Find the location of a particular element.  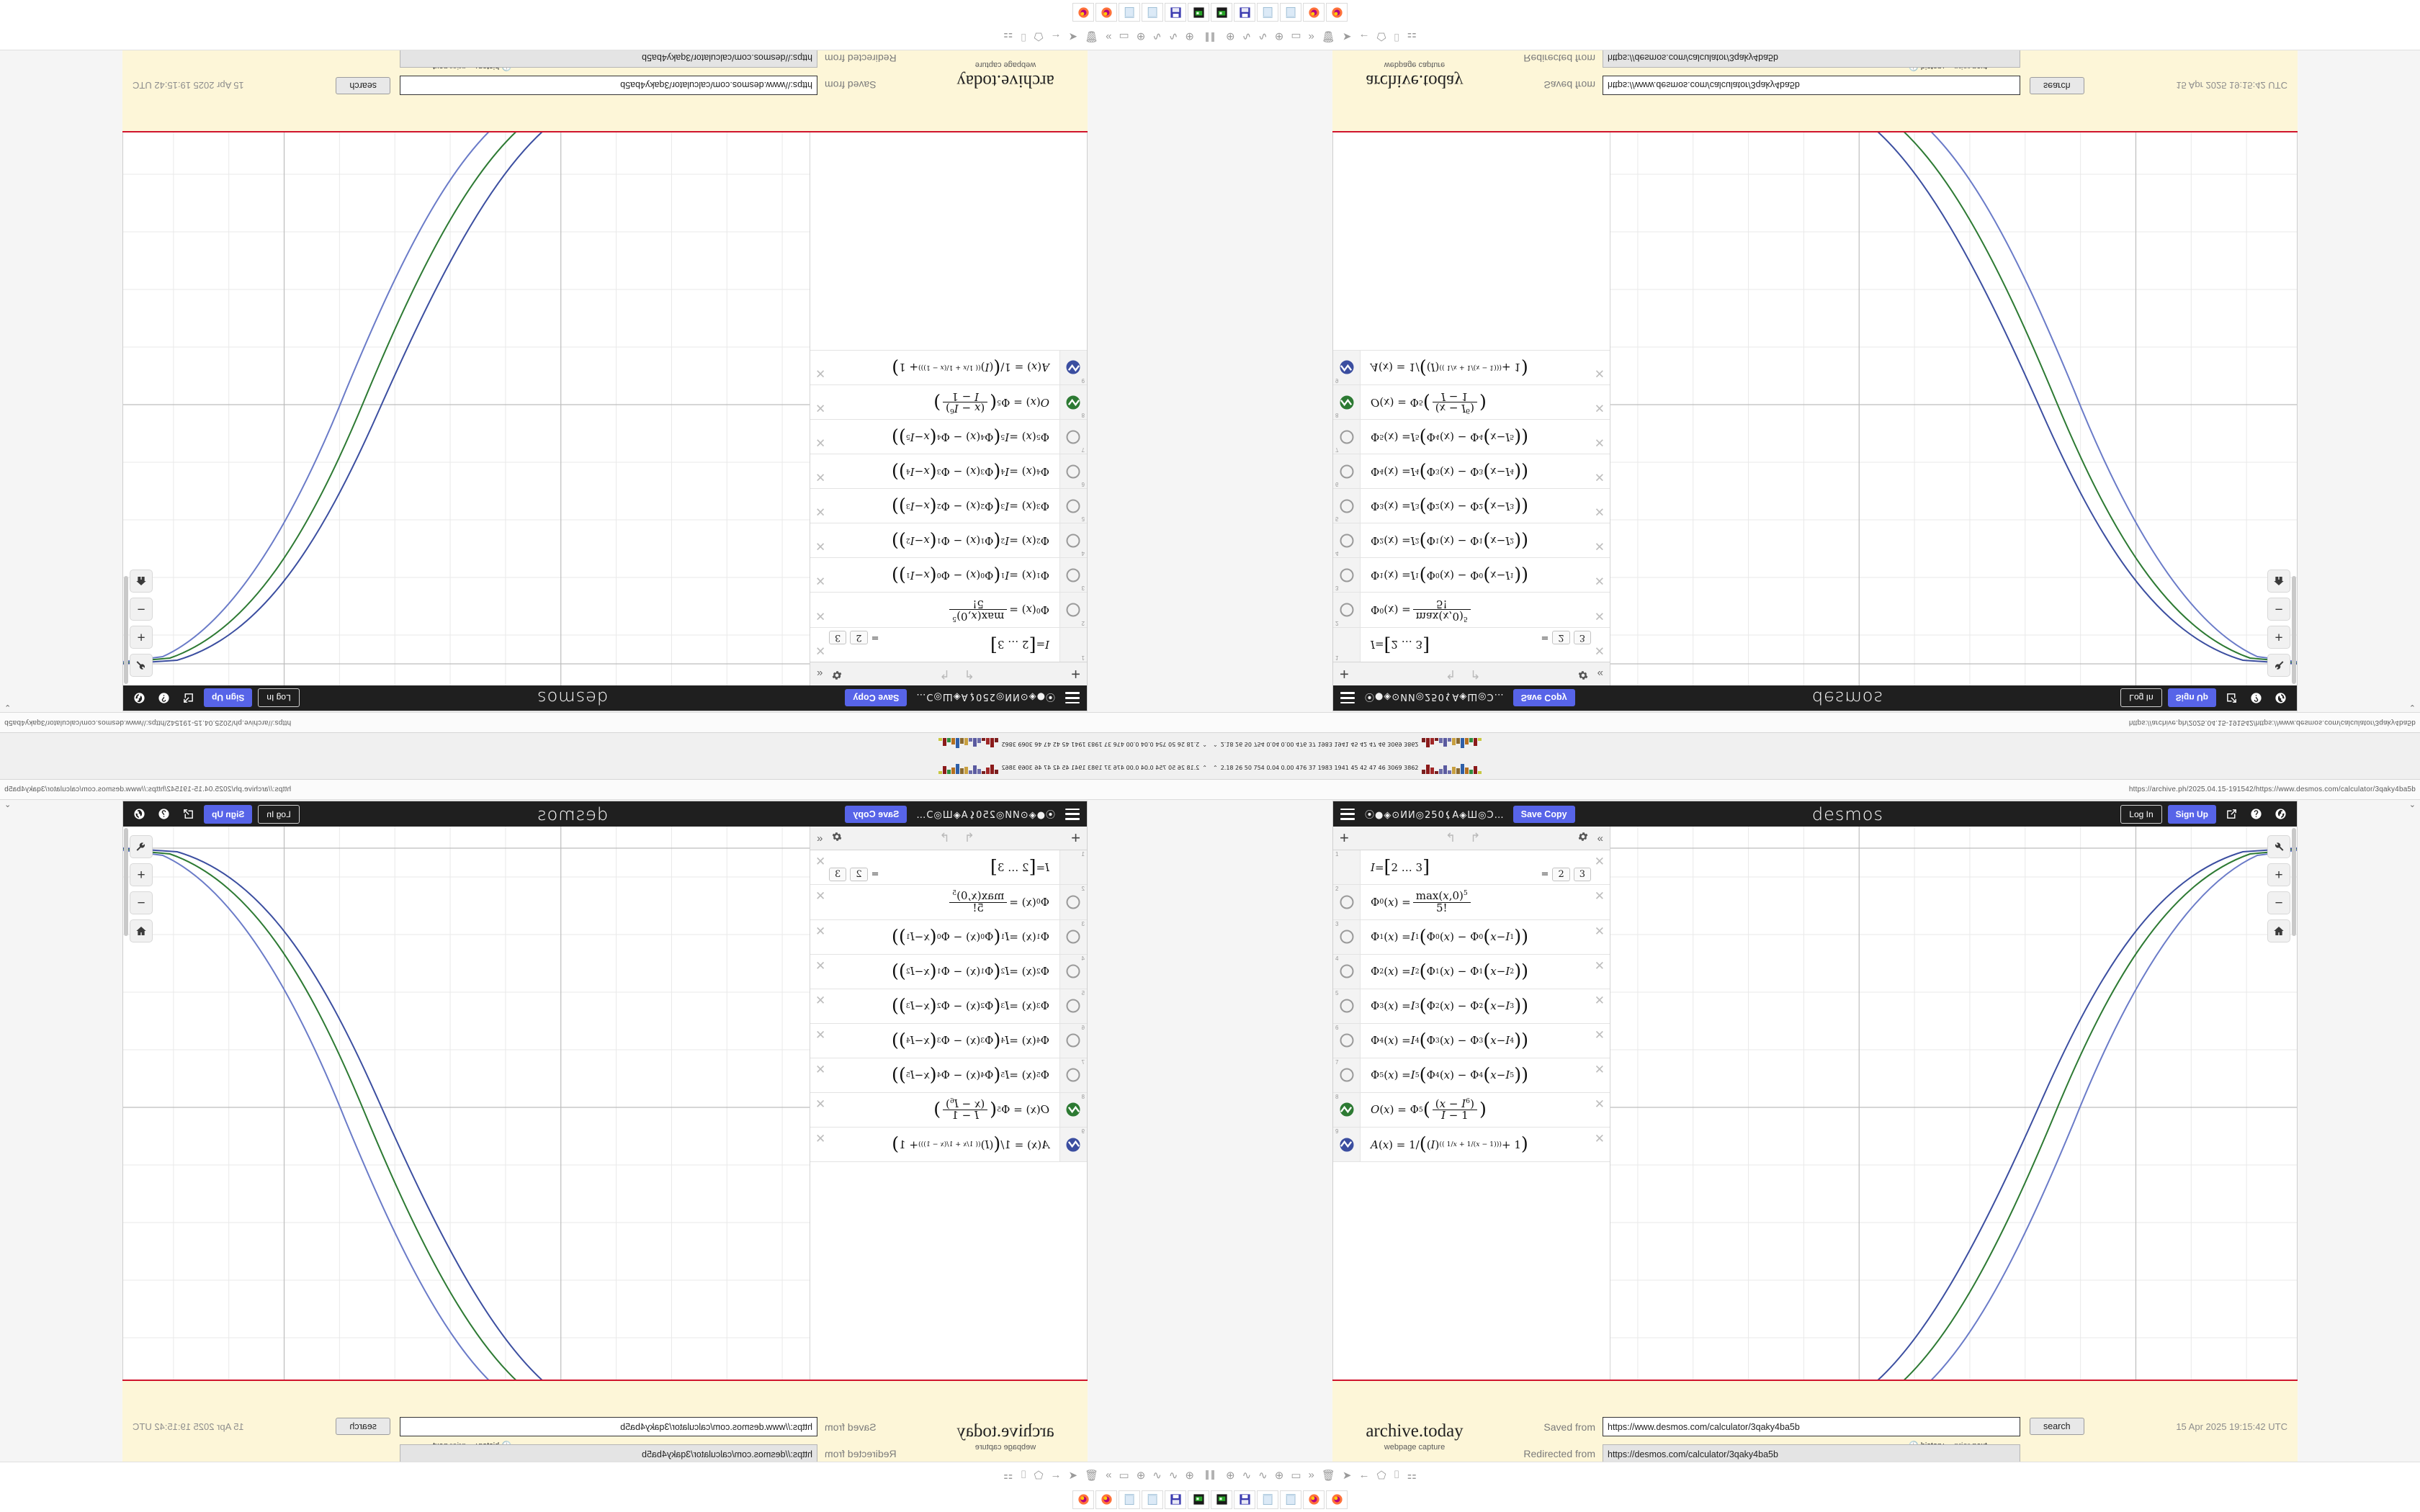

expression-math: Φ 2(x) = I 2(Φ 1(x) − Φ 1(x − I 2)) is located at coordinates (1450, 541).